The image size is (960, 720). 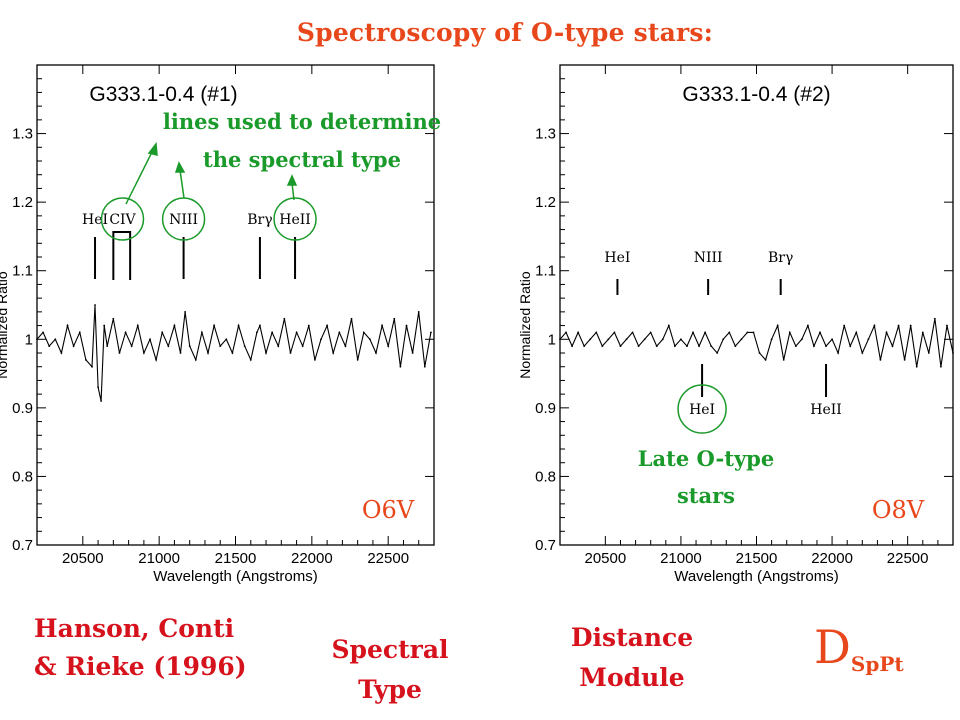 I want to click on spectral-type-label-2: O8V, so click(x=898, y=510).